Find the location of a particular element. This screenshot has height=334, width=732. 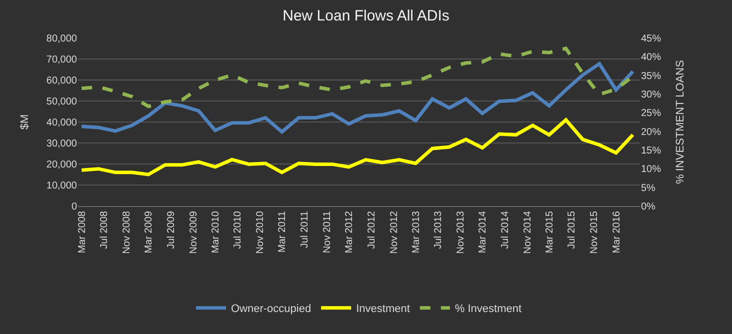

y-tick-label: 0 is located at coordinates (74, 207).